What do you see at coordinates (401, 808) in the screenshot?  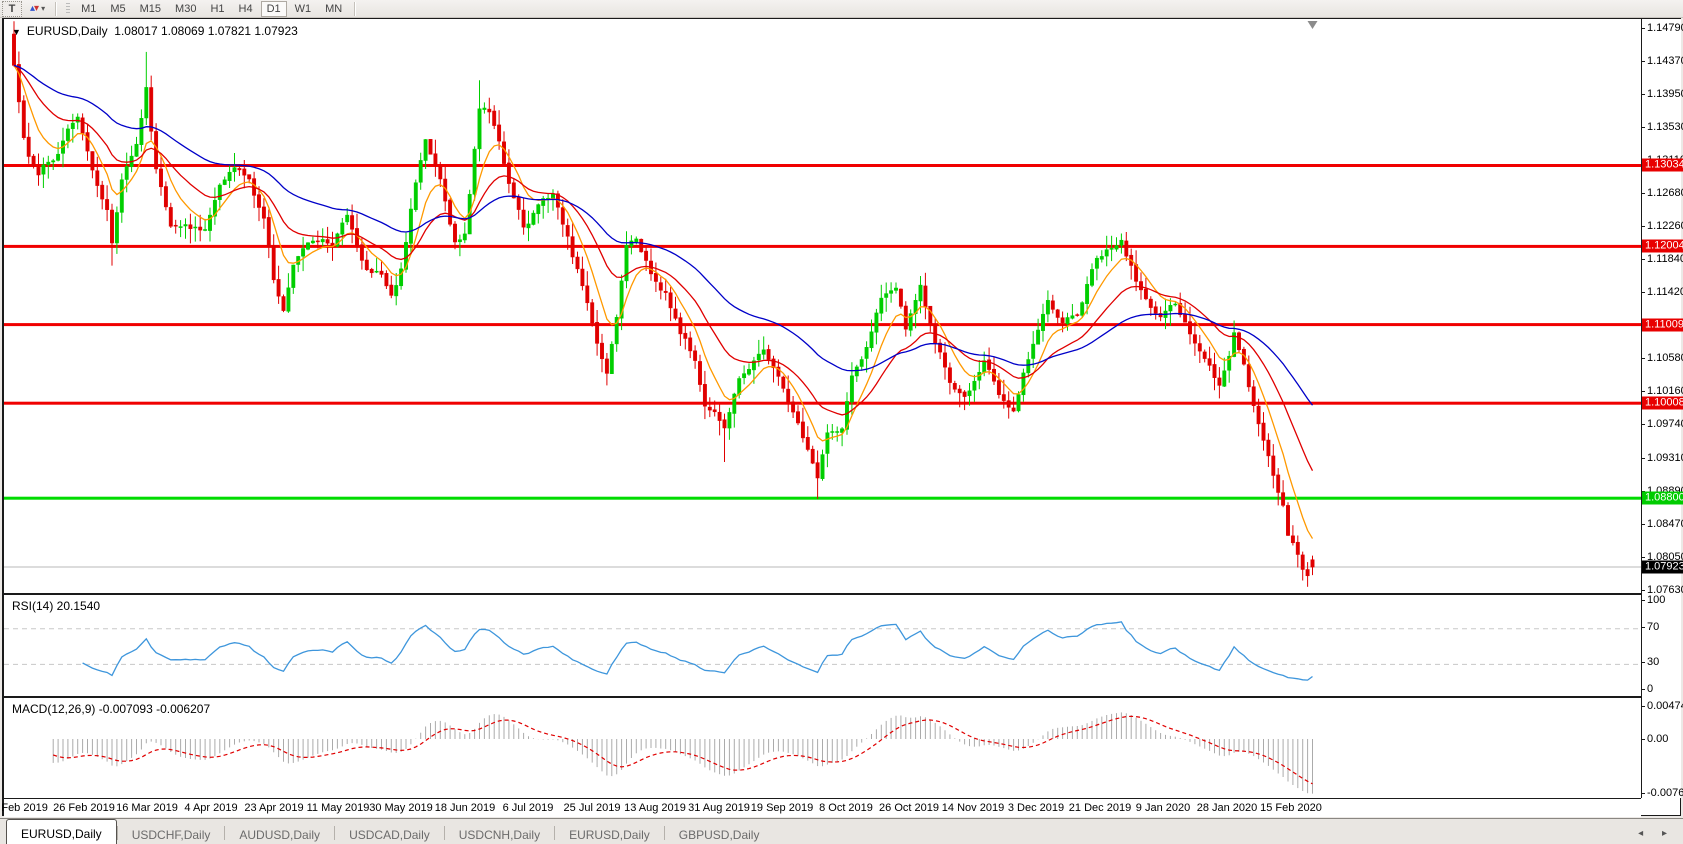 I see `date-label: 30 May 2019` at bounding box center [401, 808].